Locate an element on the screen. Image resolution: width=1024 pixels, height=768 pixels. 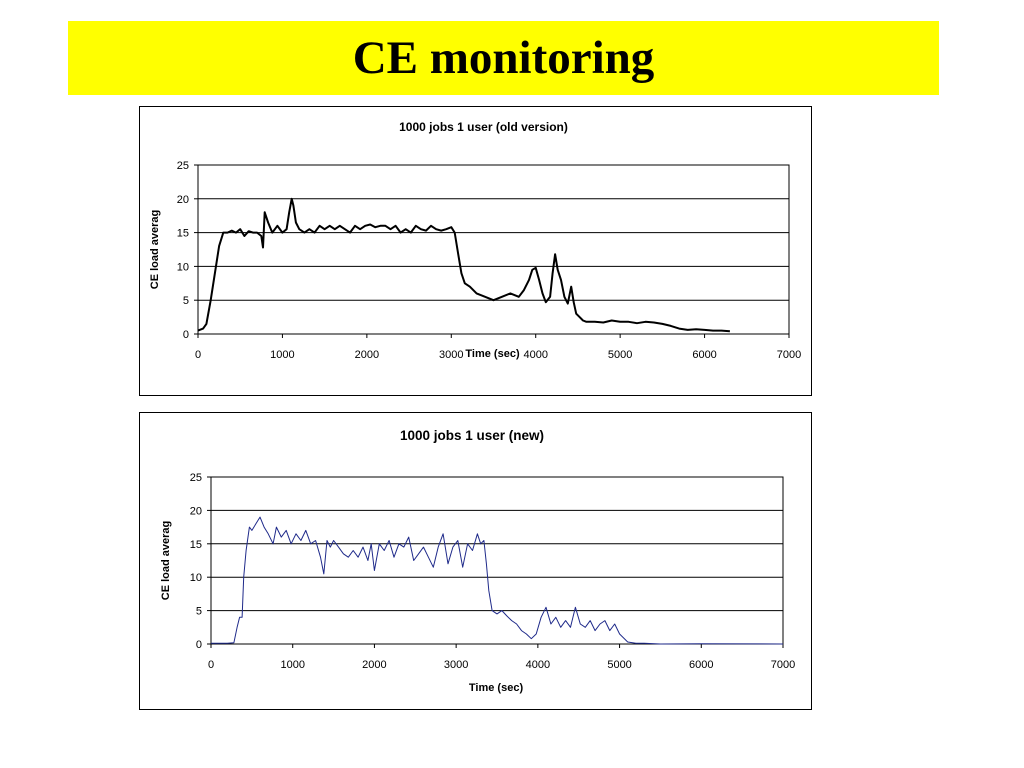
slide-title-banner: CE monitoring is located at coordinates (503, 58).